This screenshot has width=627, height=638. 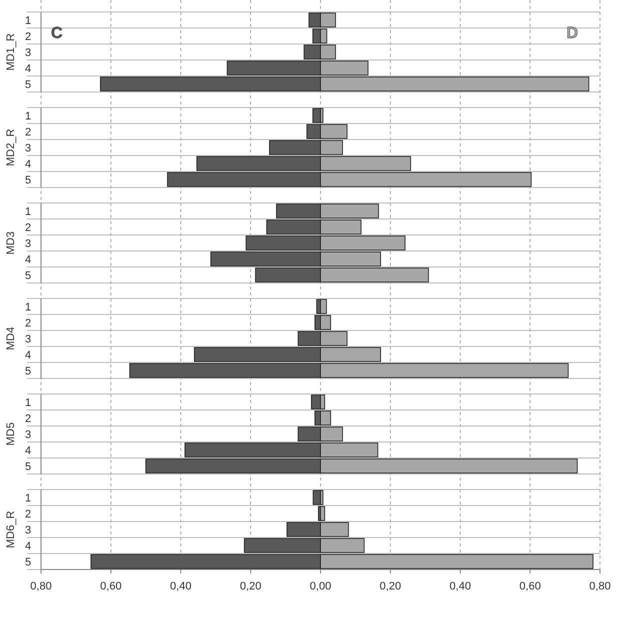 I want to click on y-axis-title: MD5, so click(x=11, y=434).